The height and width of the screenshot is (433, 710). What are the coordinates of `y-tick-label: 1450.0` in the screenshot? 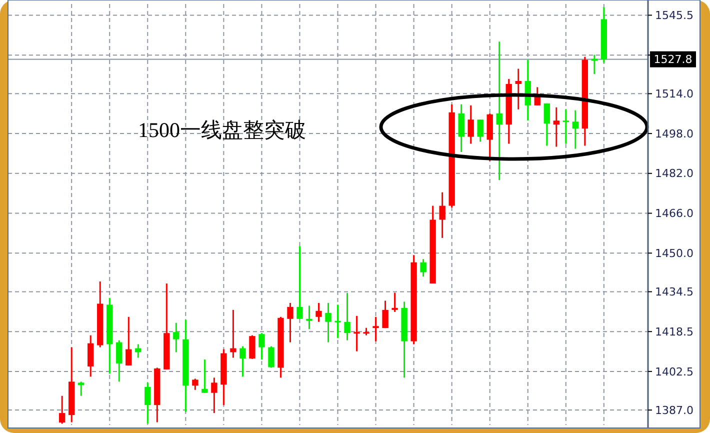 It's located at (674, 253).